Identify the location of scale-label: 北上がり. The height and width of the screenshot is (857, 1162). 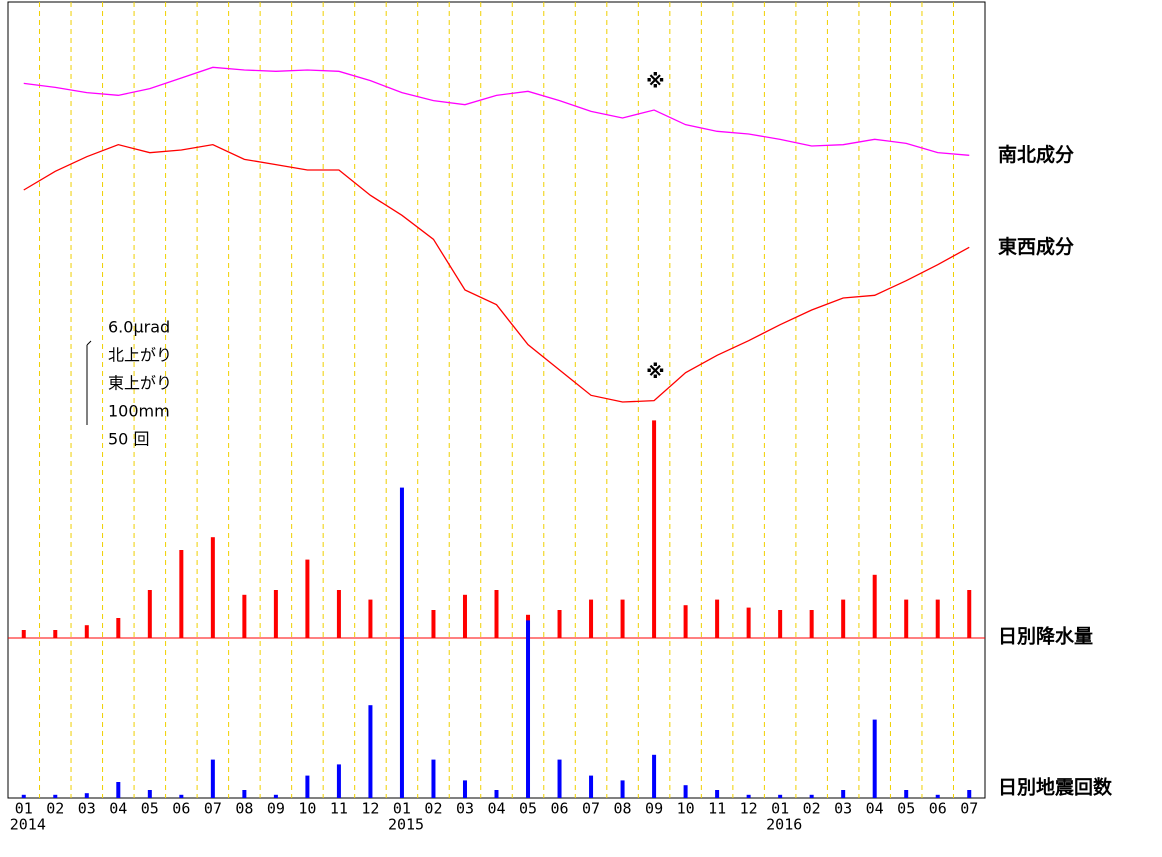
(140, 355).